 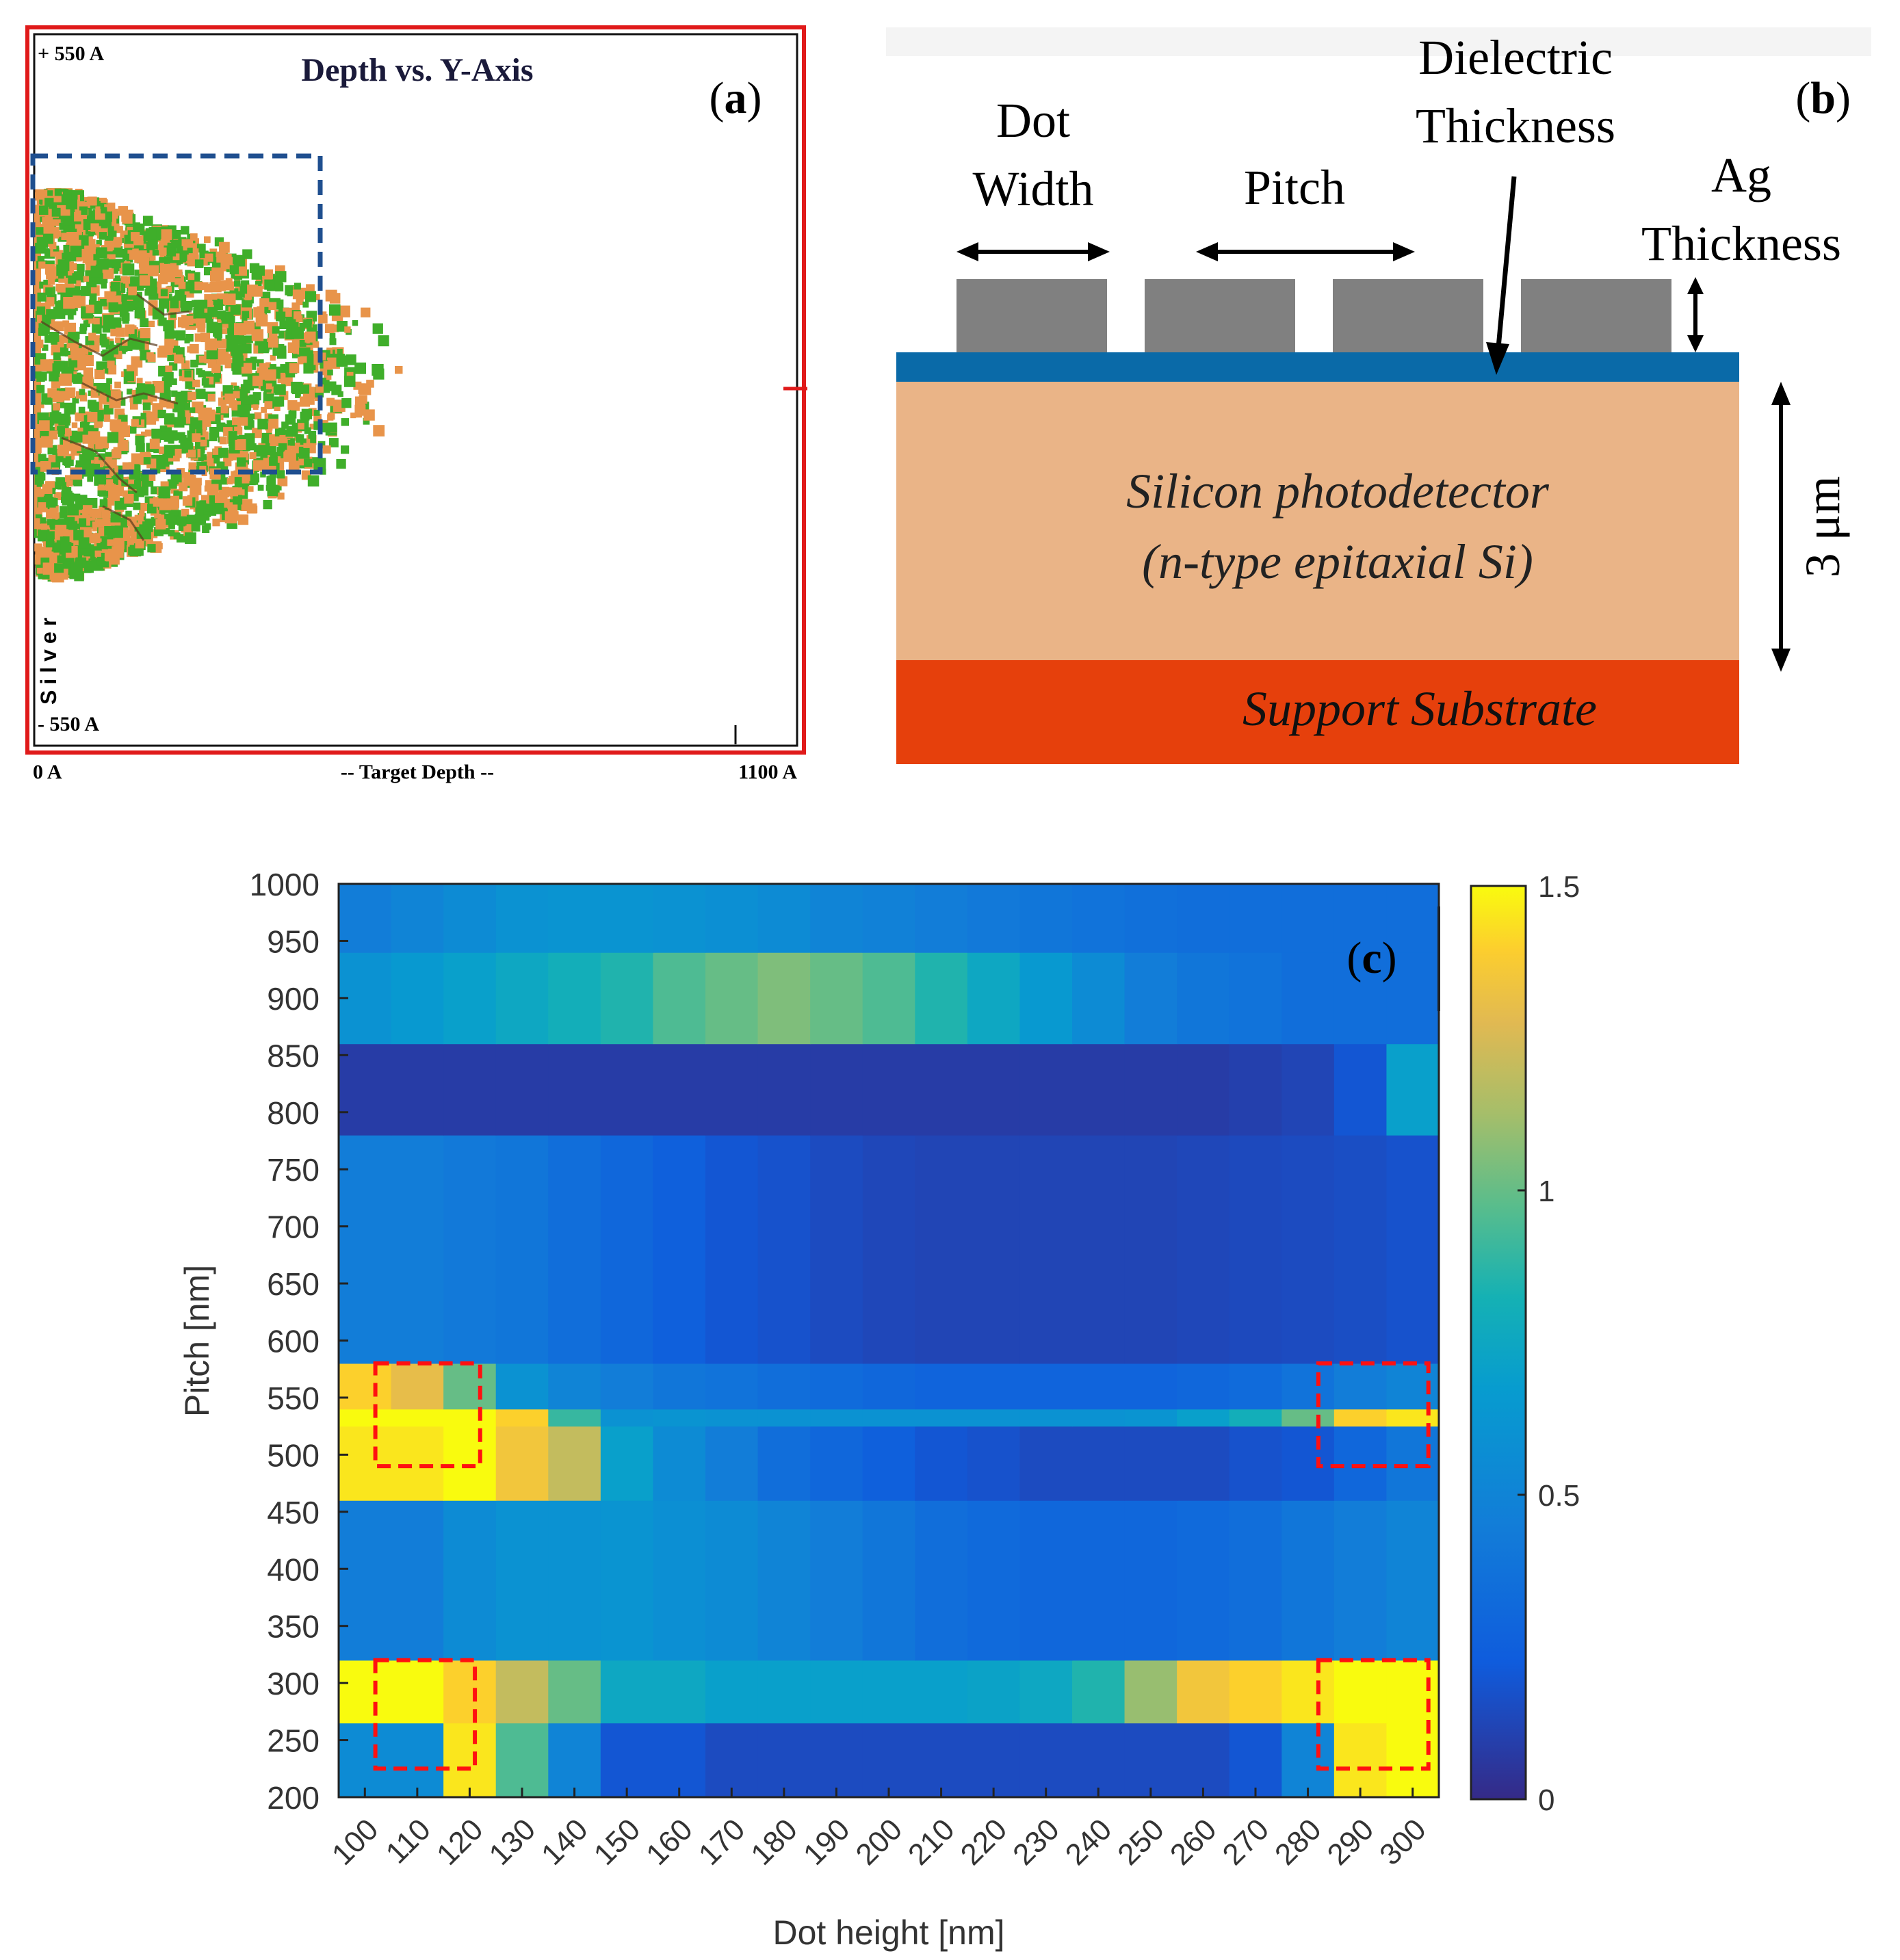 What do you see at coordinates (293, 1455) in the screenshot?
I see `y-tick-label: 500` at bounding box center [293, 1455].